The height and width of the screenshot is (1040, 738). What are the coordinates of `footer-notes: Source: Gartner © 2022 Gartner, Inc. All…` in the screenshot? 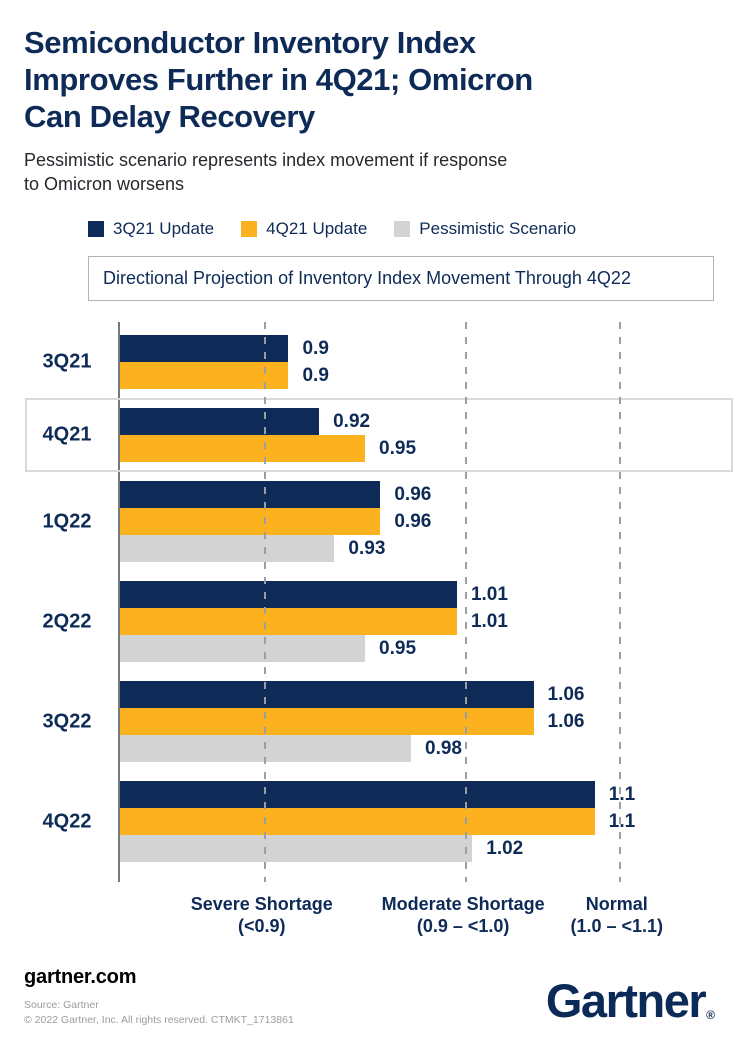 It's located at (369, 1013).